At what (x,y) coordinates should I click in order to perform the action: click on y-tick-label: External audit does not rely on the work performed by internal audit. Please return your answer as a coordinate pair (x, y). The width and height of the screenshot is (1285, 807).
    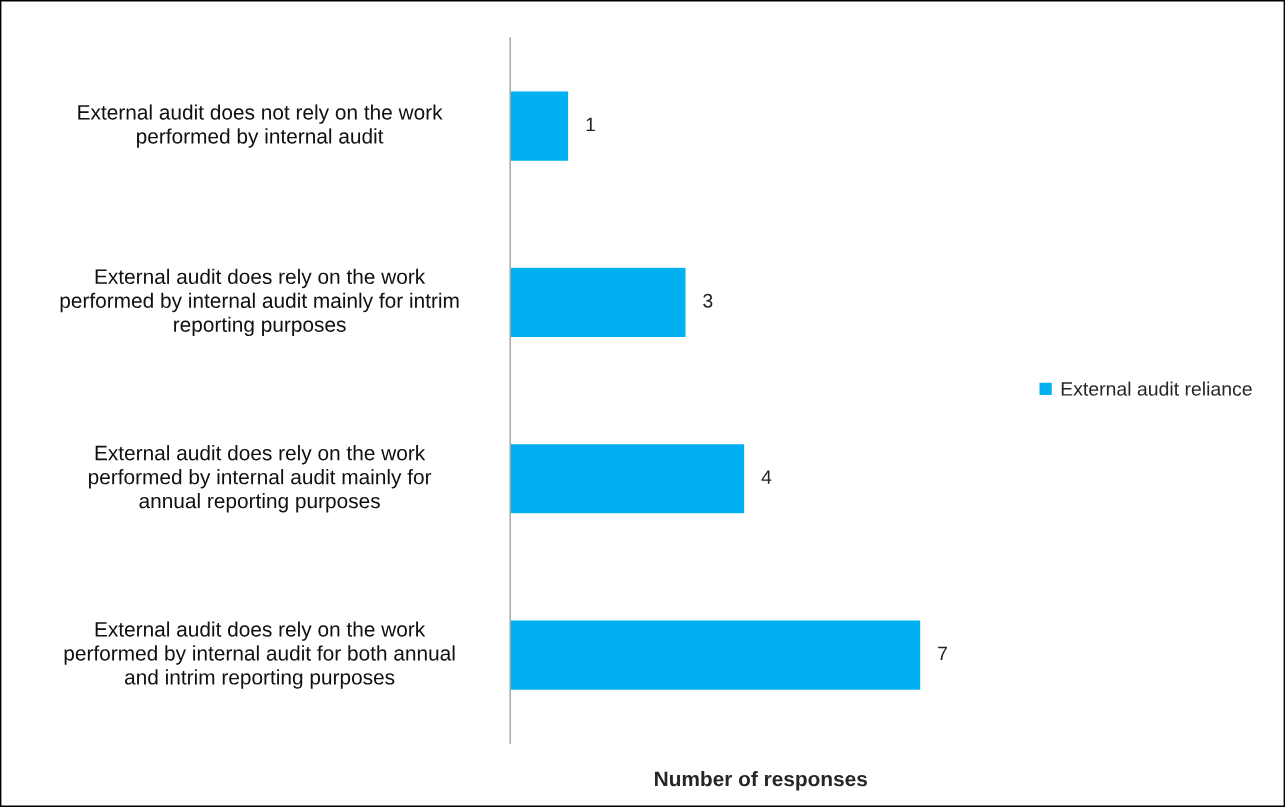
    Looking at the image, I should click on (260, 126).